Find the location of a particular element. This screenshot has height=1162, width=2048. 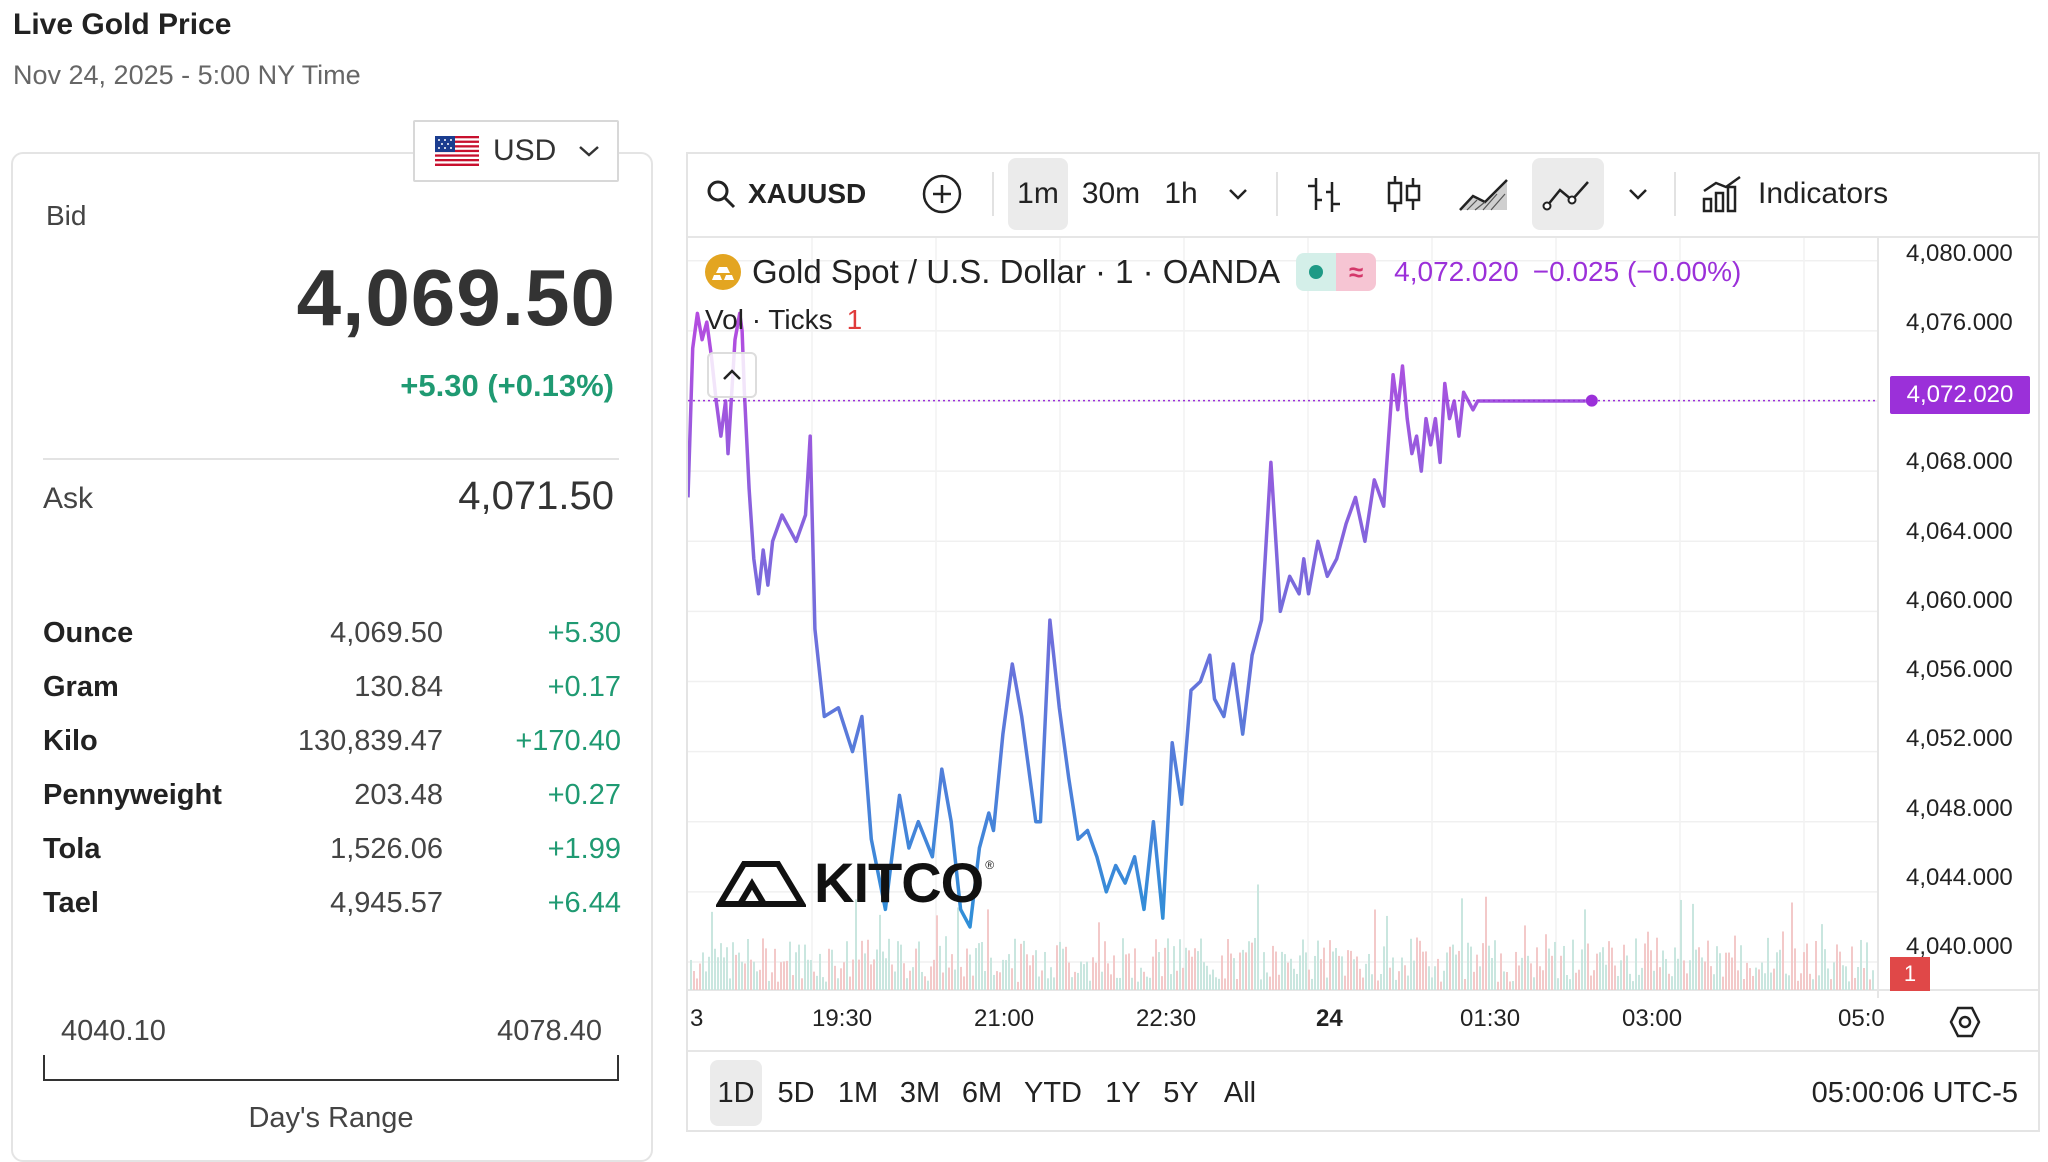

x-tick: 03:00 is located at coordinates (1652, 1018).